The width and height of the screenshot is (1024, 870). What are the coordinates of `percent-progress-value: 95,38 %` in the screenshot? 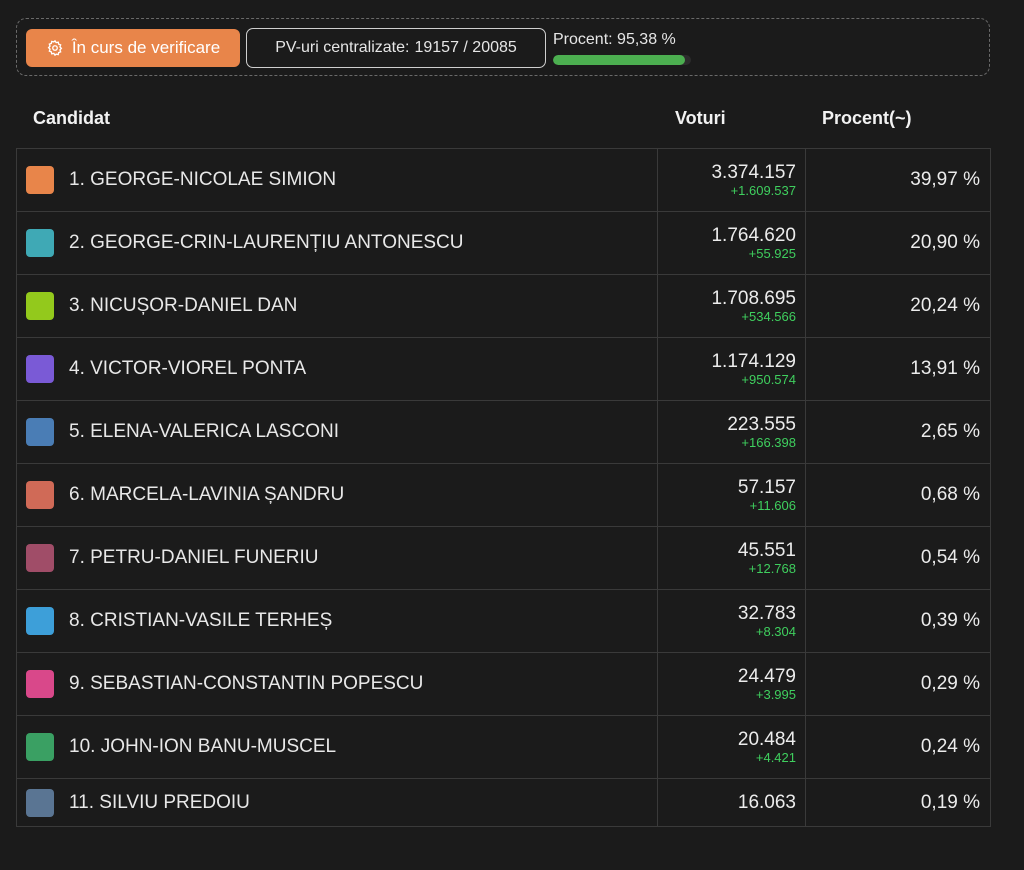 It's located at (646, 39).